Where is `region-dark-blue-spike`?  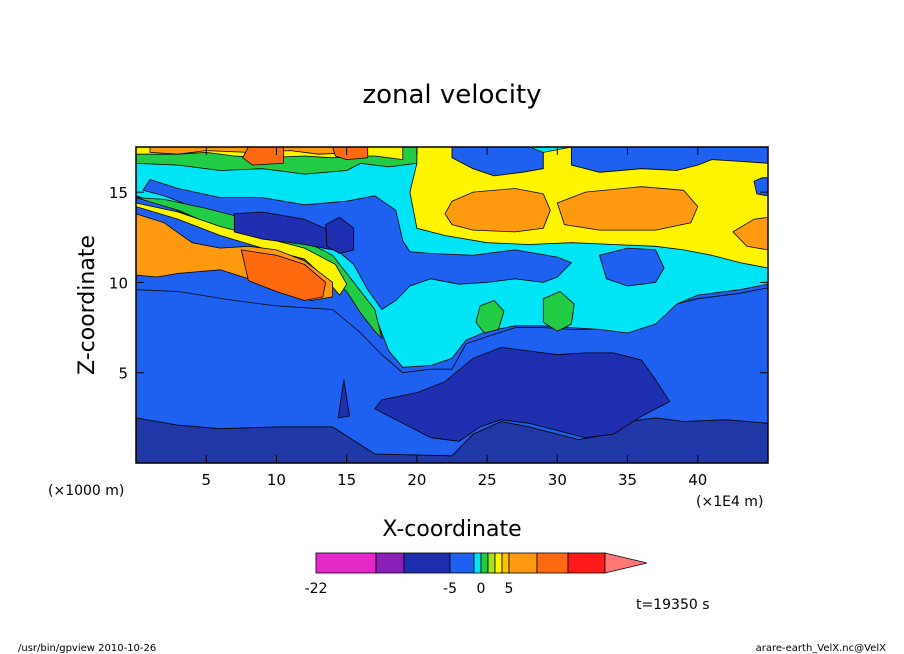
region-dark-blue-spike is located at coordinates (343, 399).